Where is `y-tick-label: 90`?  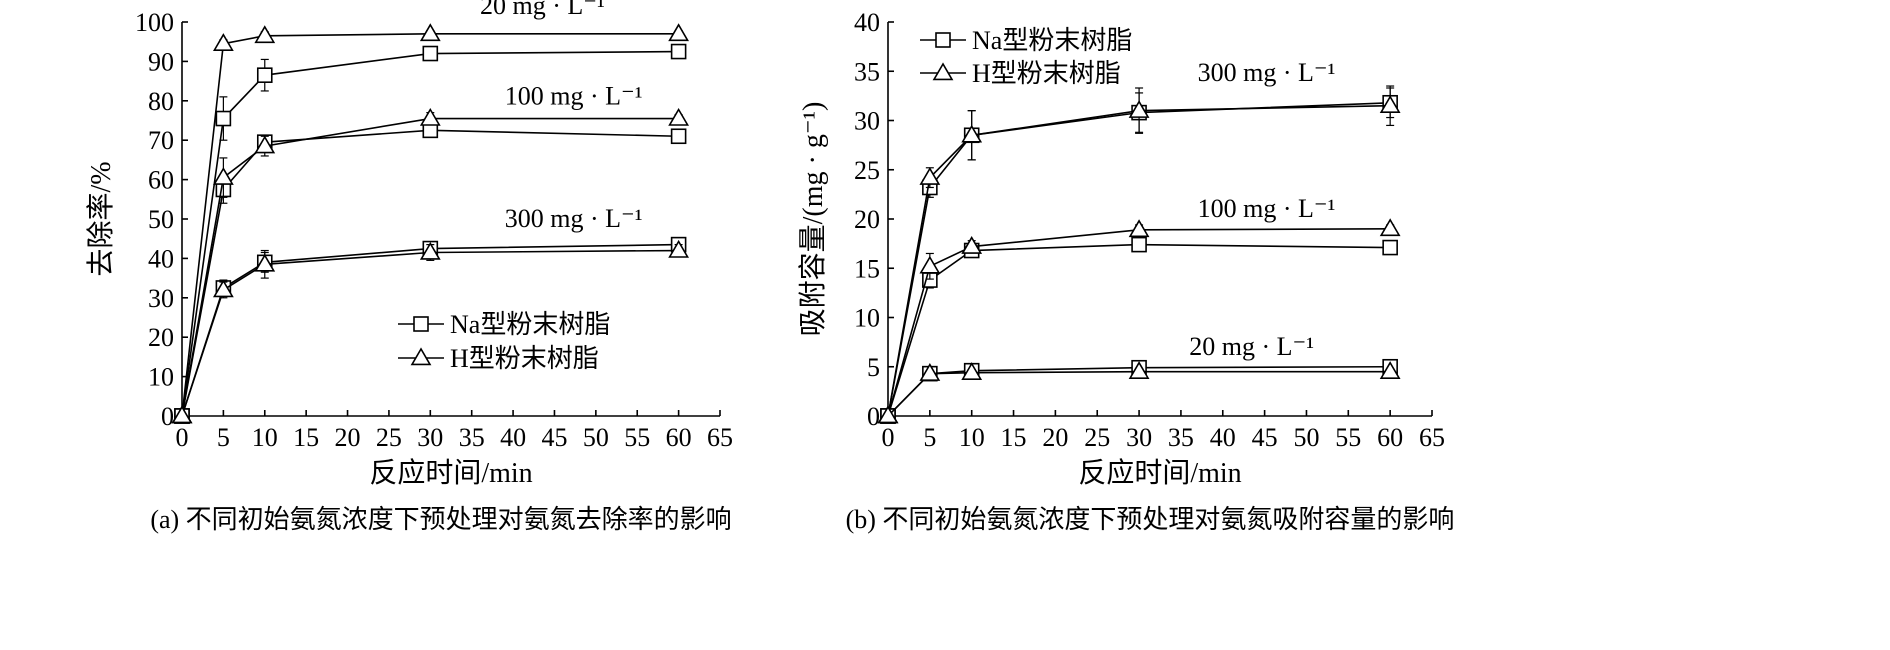
y-tick-label: 90 is located at coordinates (161, 61).